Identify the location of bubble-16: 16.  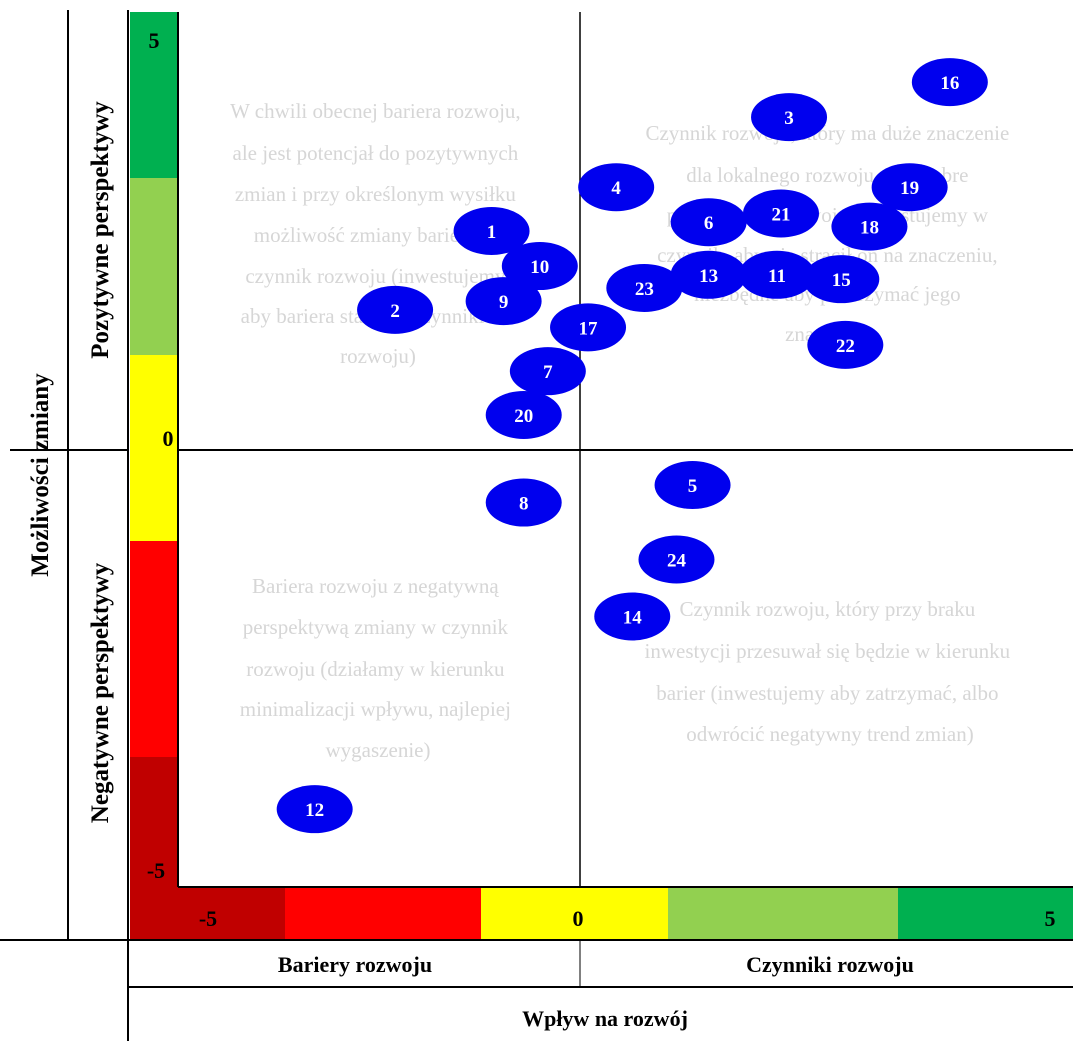
(949, 82).